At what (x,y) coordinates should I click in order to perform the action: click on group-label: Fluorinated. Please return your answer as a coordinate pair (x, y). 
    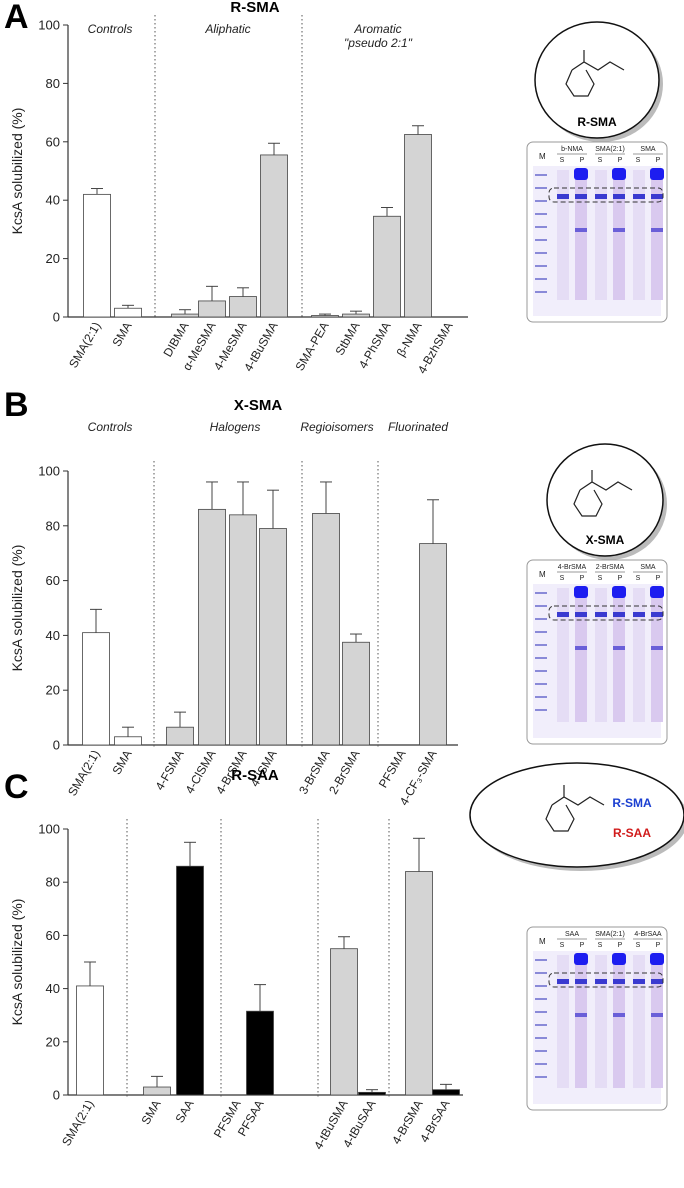
    Looking at the image, I should click on (418, 427).